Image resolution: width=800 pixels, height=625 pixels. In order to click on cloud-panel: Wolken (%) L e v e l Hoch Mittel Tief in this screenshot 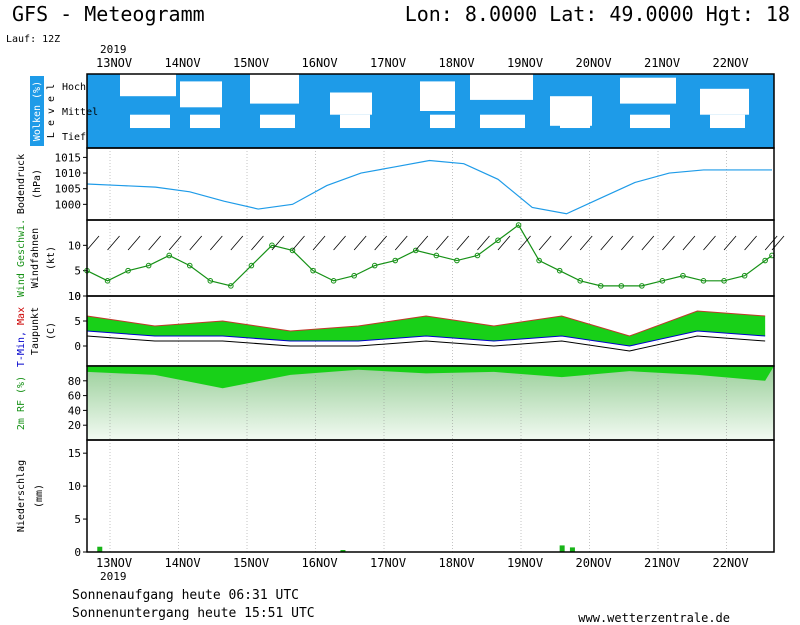, I will do `click(402, 111)`.